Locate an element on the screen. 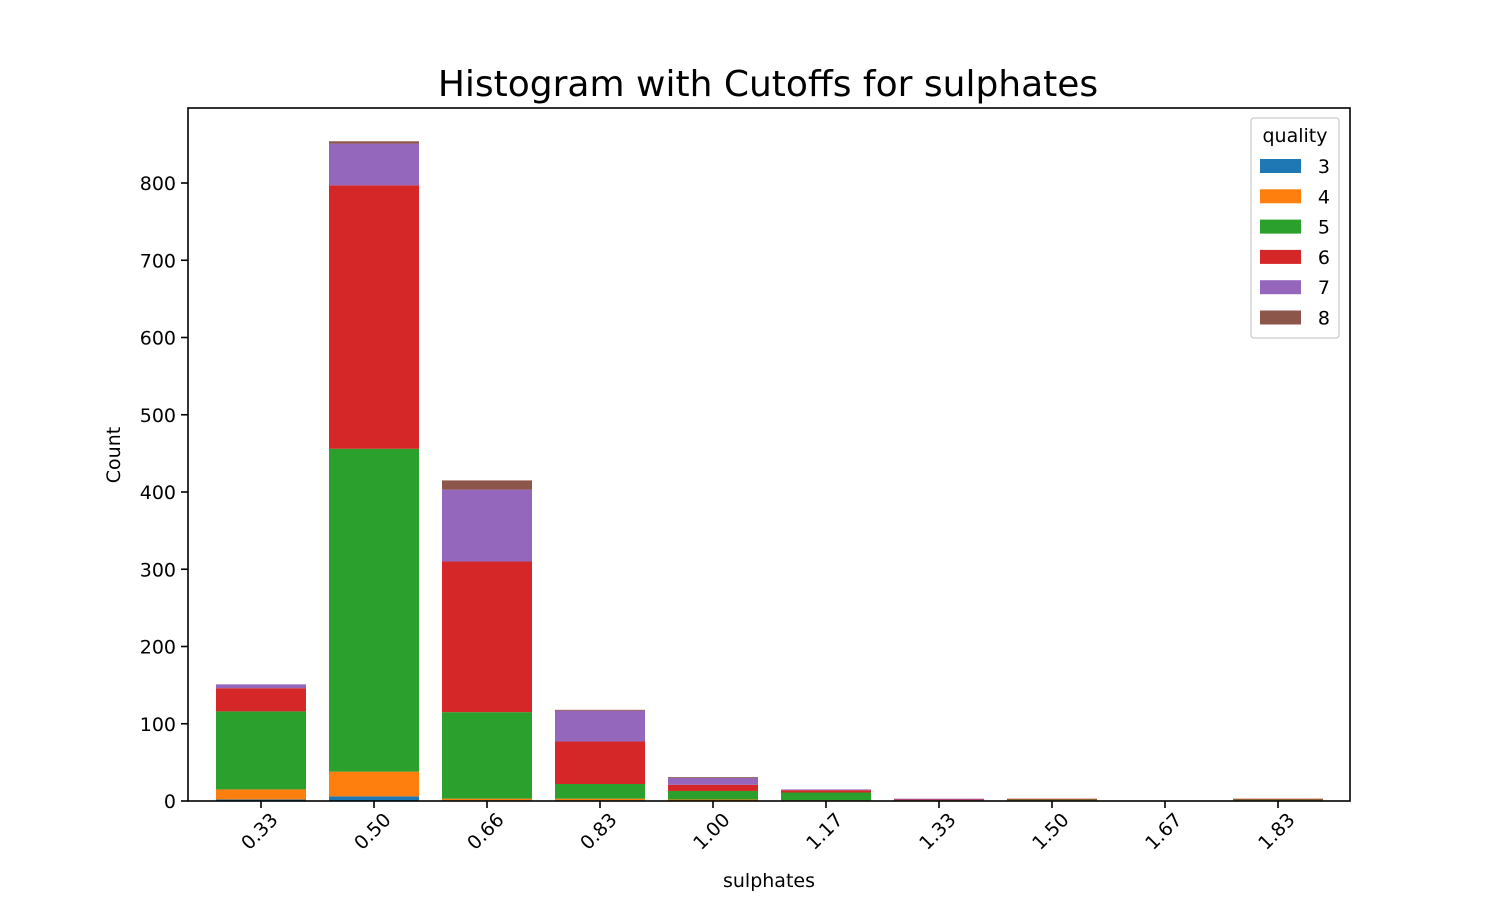 Image resolution: width=1500 pixels, height=900 pixels. bar-1.83-quality-6 is located at coordinates (1278, 799).